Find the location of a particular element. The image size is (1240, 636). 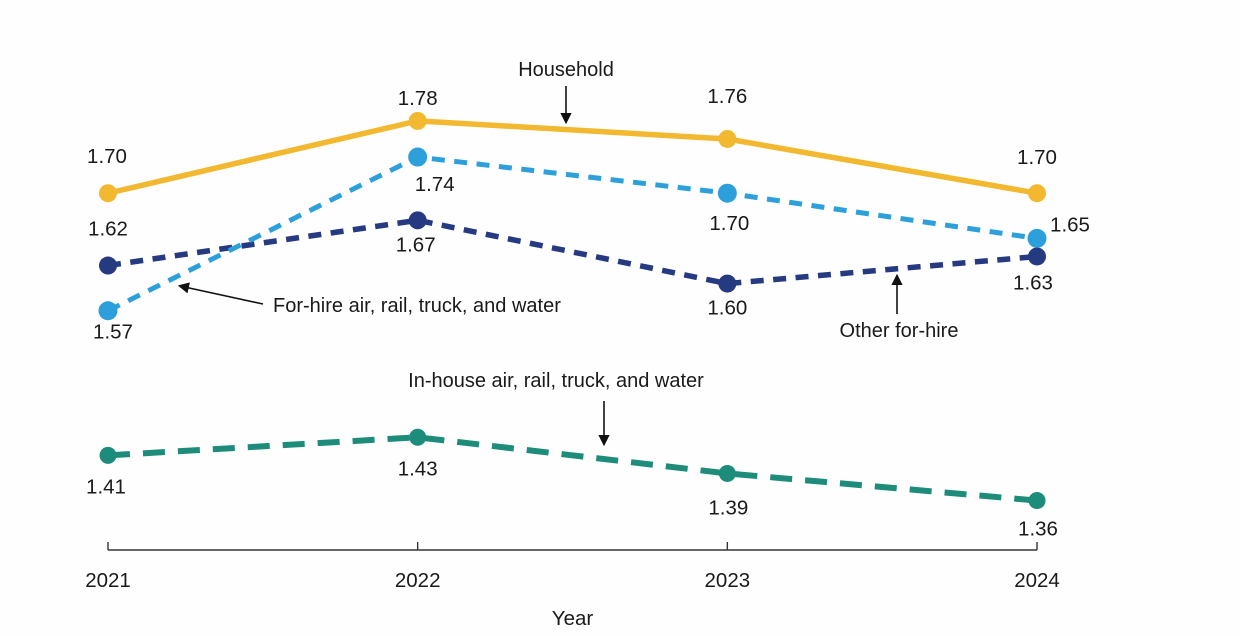

data-point-other-for-hire-2024 is located at coordinates (1037, 256).